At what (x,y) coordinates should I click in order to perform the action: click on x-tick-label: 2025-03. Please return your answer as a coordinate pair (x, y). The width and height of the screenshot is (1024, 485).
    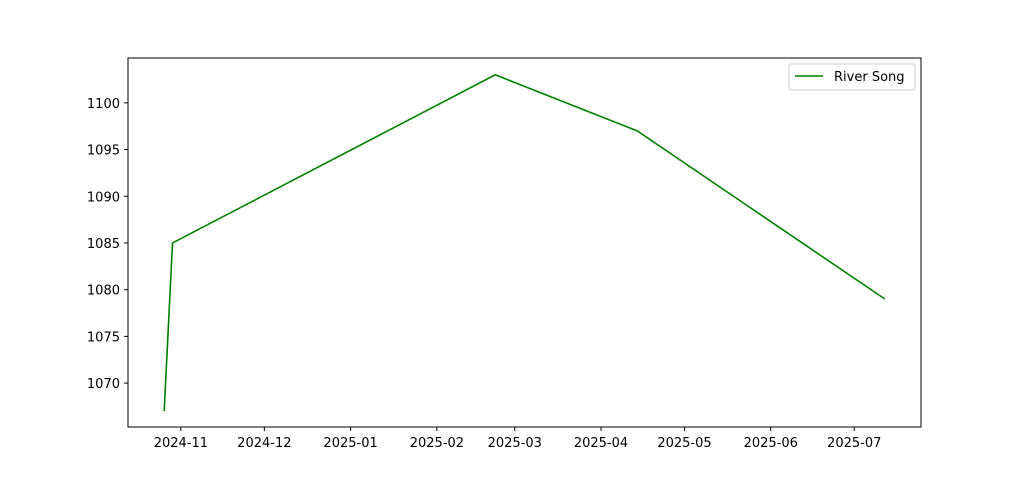
    Looking at the image, I should click on (515, 443).